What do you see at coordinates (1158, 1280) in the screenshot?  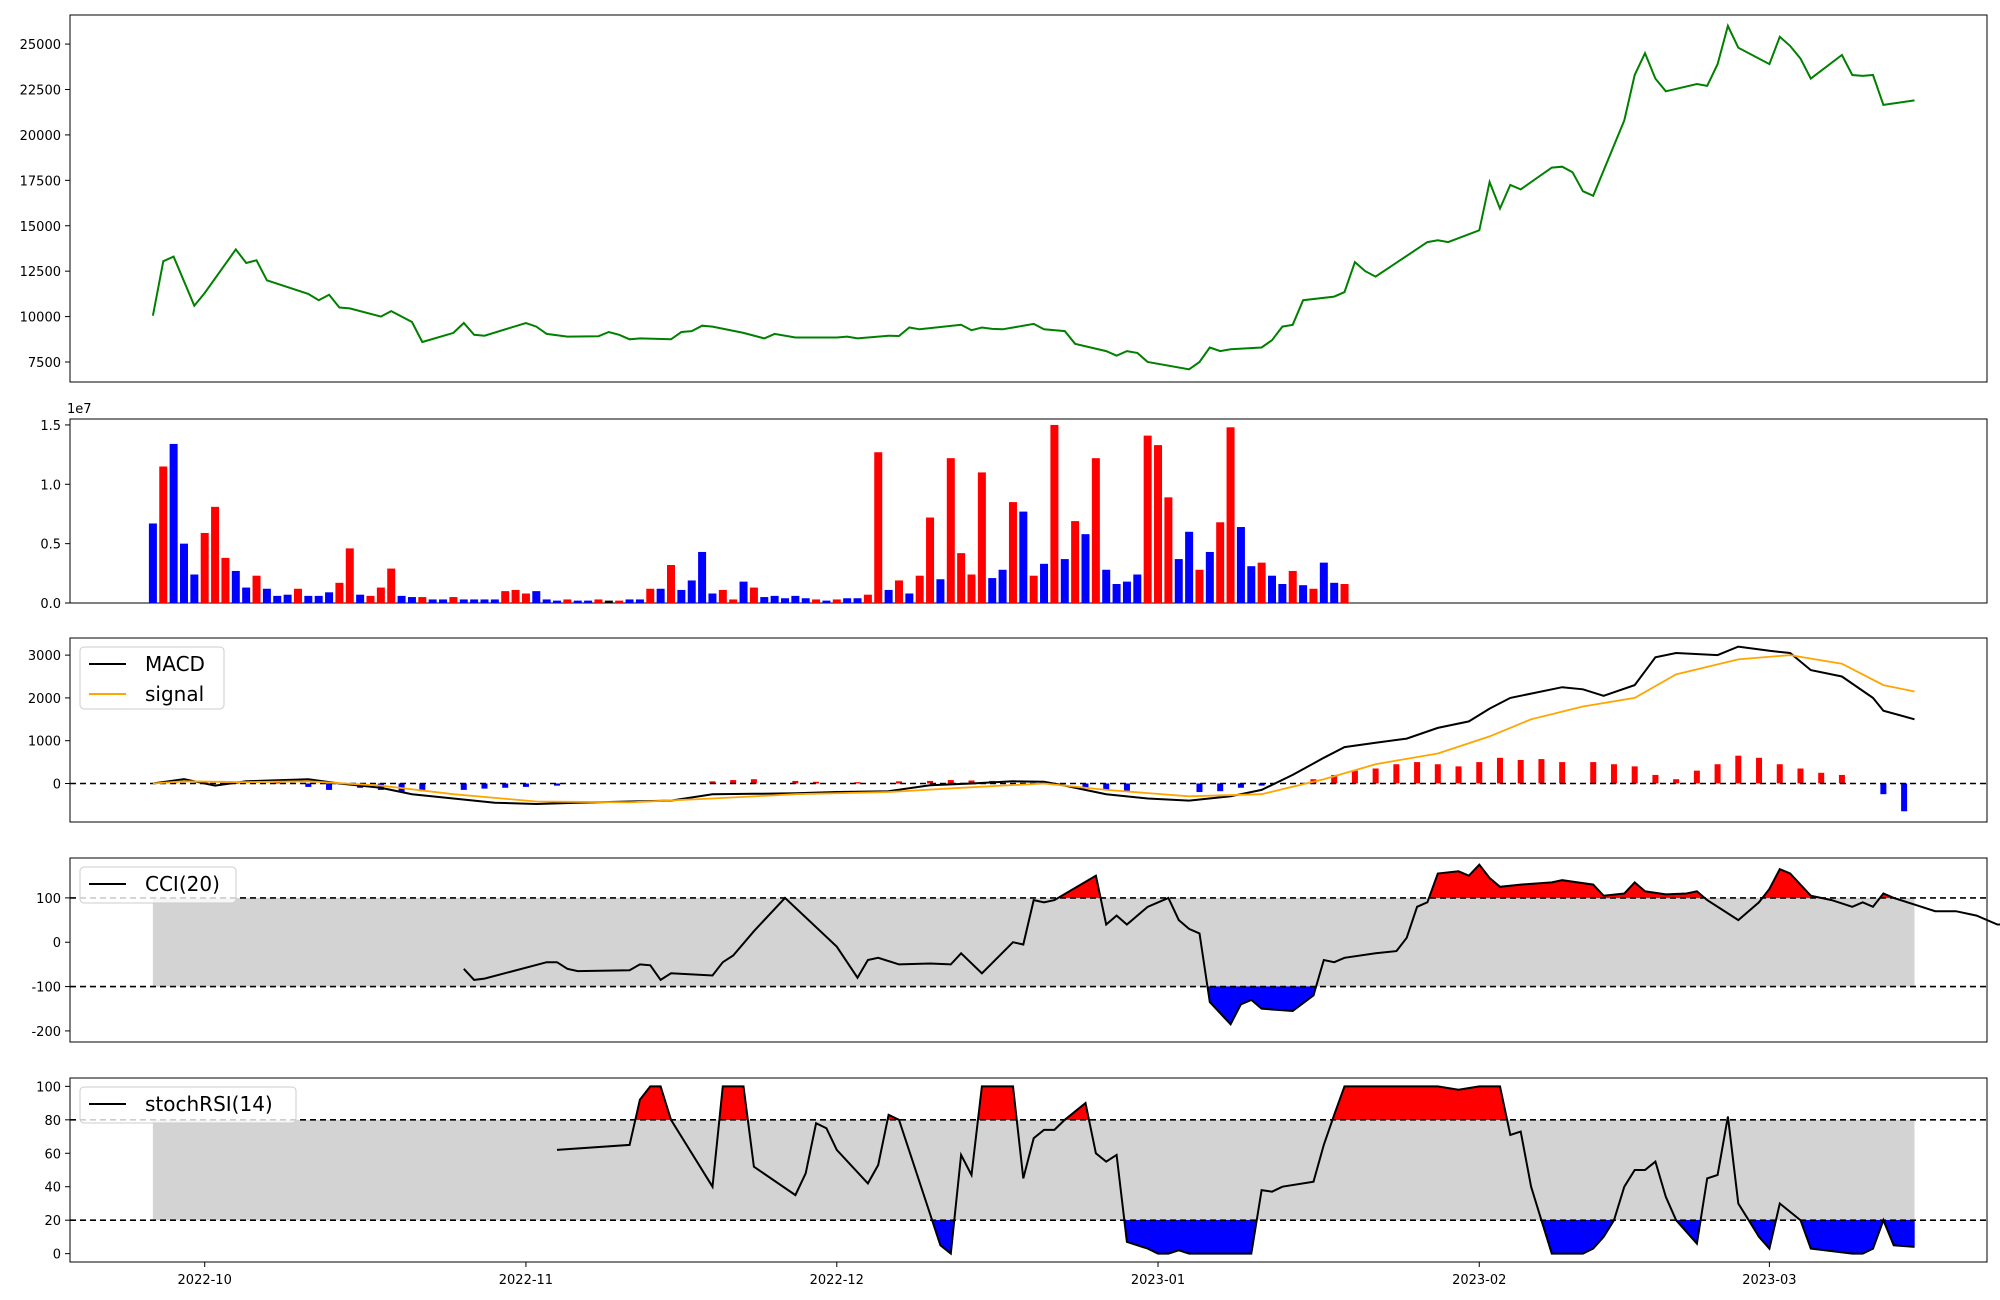 I see `x-tick-label: 2023-01` at bounding box center [1158, 1280].